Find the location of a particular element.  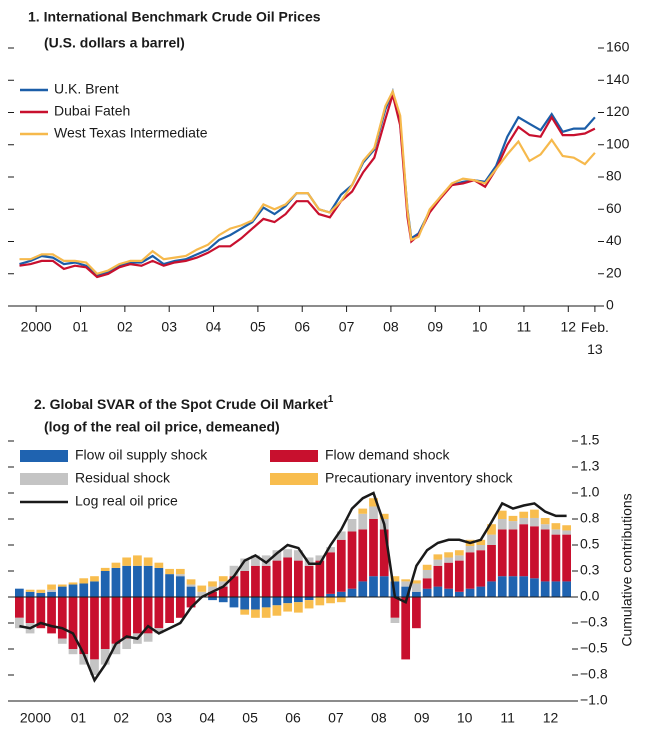

x-tick-label: 05 is located at coordinates (258, 327).